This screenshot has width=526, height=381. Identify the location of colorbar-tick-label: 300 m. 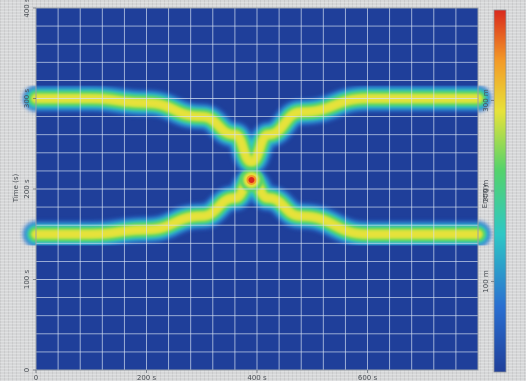
(486, 100).